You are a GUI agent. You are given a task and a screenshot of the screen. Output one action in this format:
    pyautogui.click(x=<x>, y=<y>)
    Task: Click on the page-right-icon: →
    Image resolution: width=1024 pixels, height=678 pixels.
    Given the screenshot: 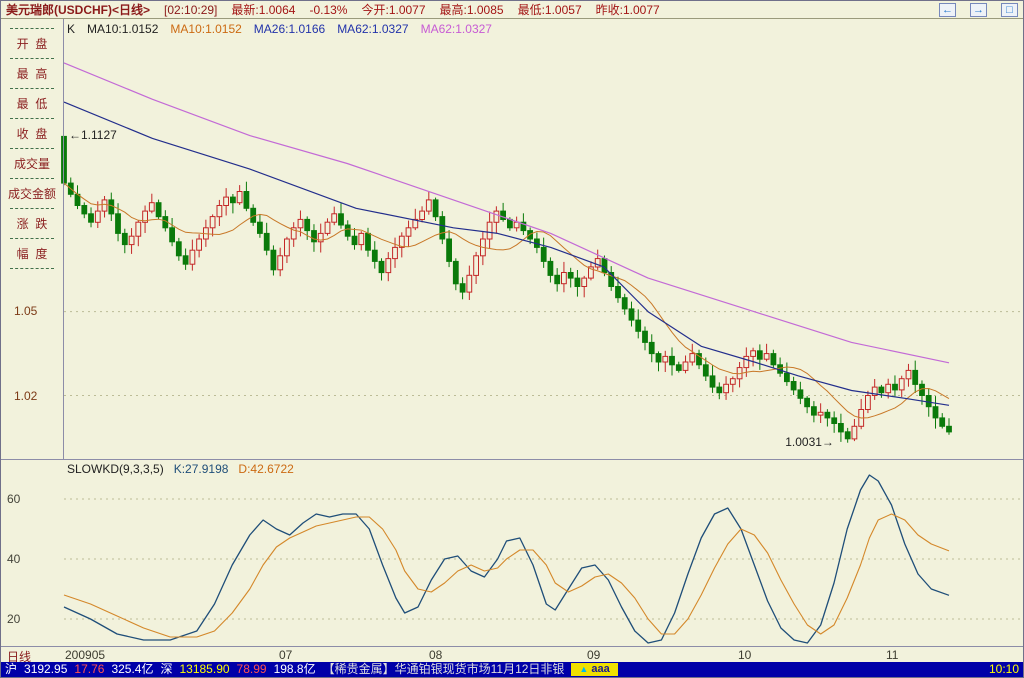 What is the action you would take?
    pyautogui.click(x=978, y=9)
    